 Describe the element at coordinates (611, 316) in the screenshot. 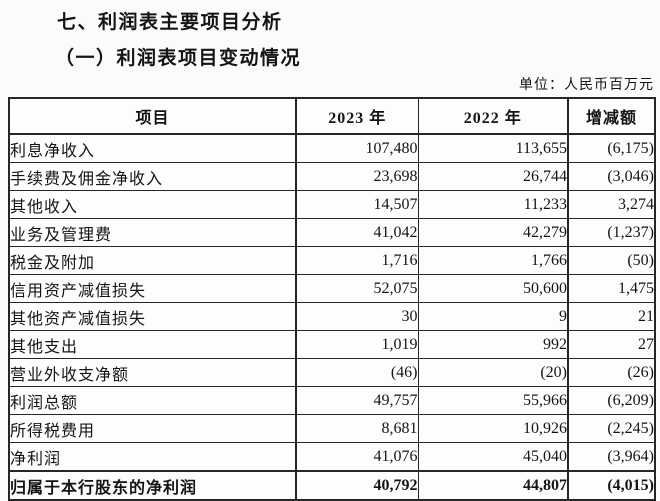

I see `change-cell: 21` at that location.